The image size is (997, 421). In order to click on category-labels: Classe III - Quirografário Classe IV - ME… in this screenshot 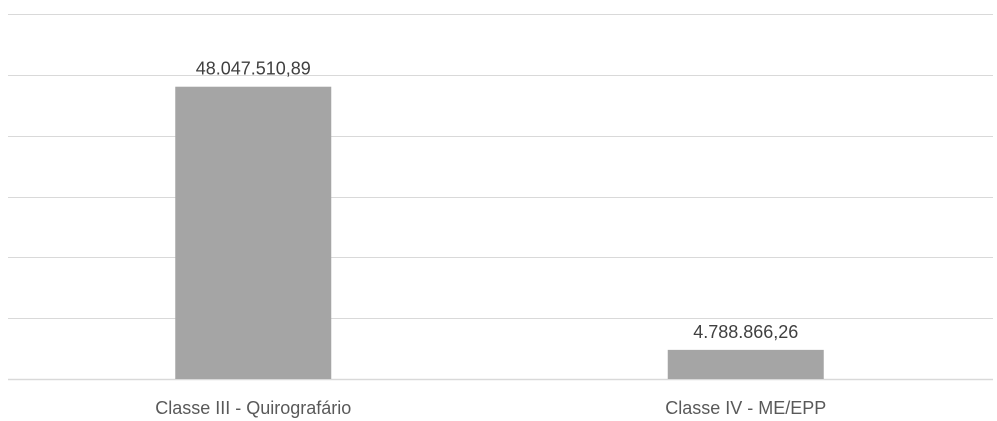, I will do `click(490, 408)`.